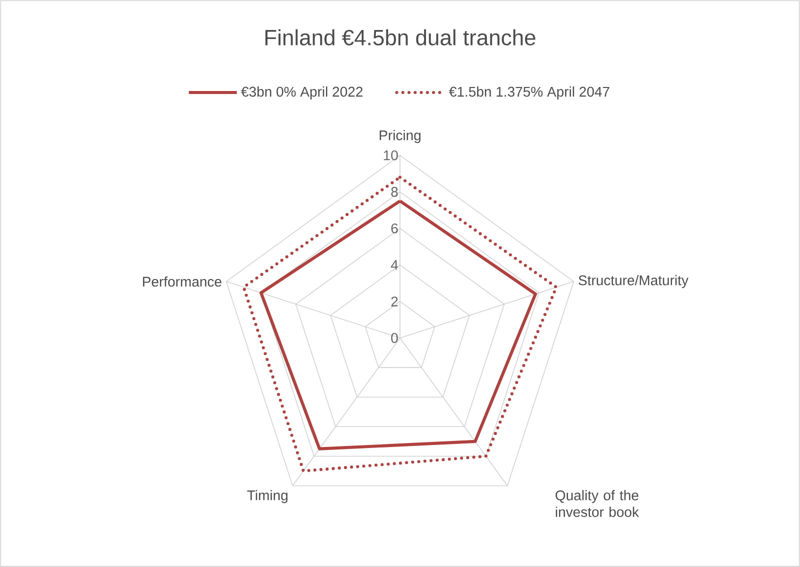 The height and width of the screenshot is (567, 800). What do you see at coordinates (391, 155) in the screenshot?
I see `y-tick-label: 10` at bounding box center [391, 155].